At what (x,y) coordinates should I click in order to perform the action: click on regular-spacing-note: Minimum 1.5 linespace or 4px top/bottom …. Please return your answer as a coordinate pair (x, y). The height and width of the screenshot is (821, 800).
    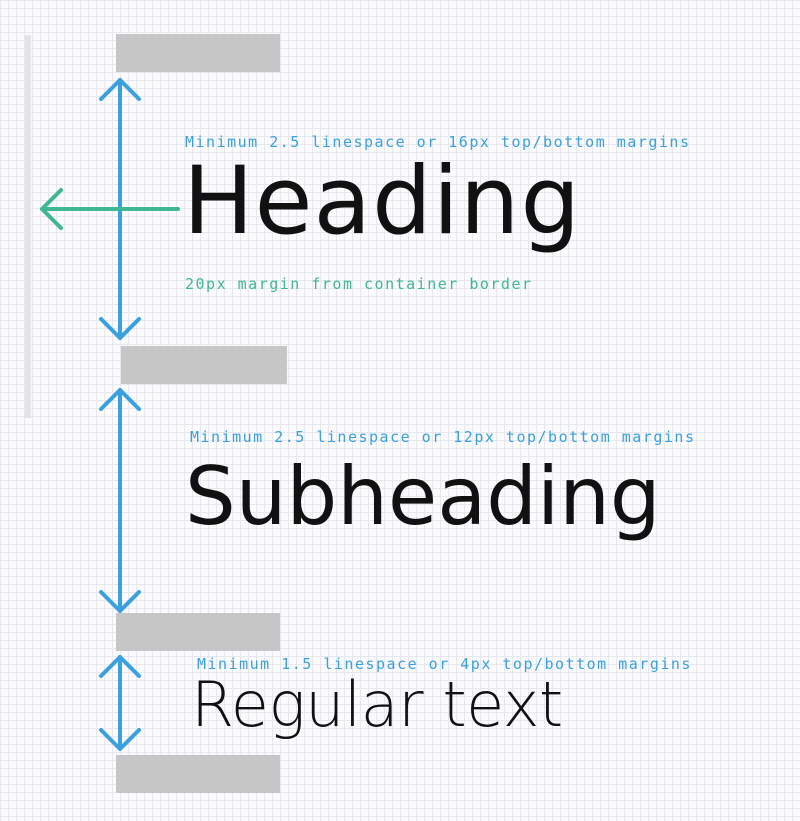
    Looking at the image, I should click on (444, 664).